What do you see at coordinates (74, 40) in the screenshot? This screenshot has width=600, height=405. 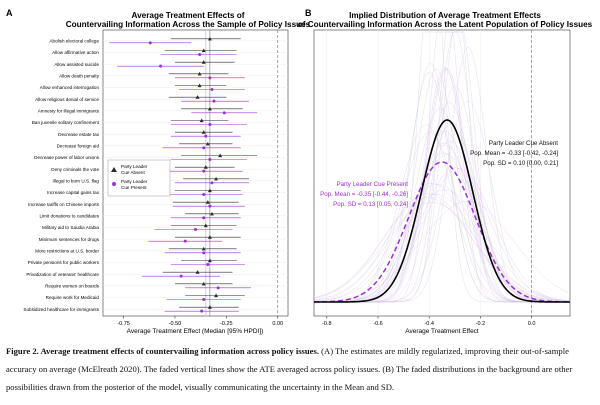 I see `category-label: Abolish electoral college` at bounding box center [74, 40].